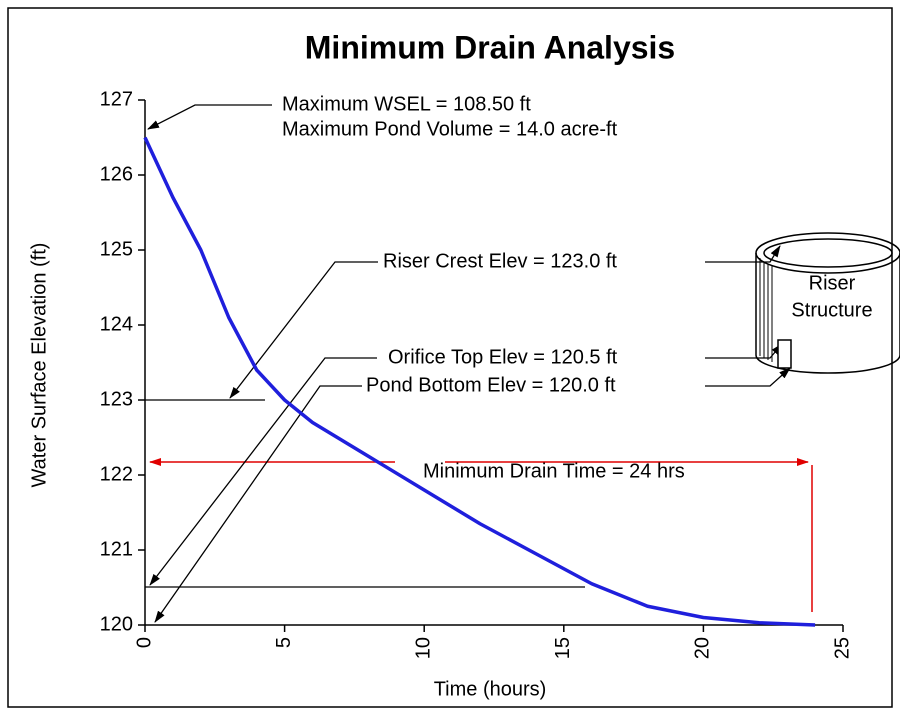  I want to click on x-tick-label: 10, so click(423, 648).